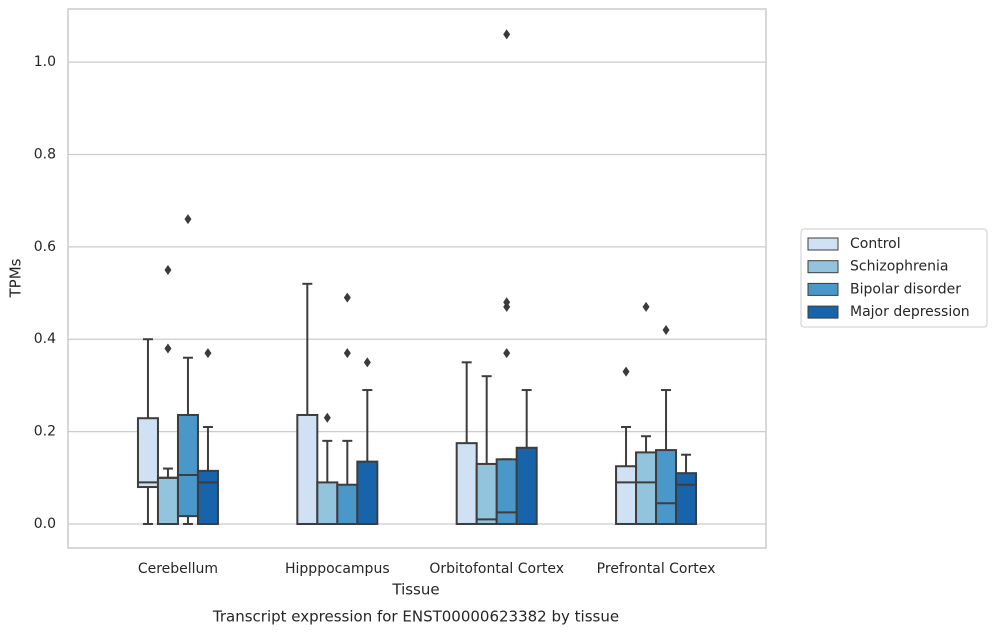  I want to click on legend-label: Control, so click(875, 244).